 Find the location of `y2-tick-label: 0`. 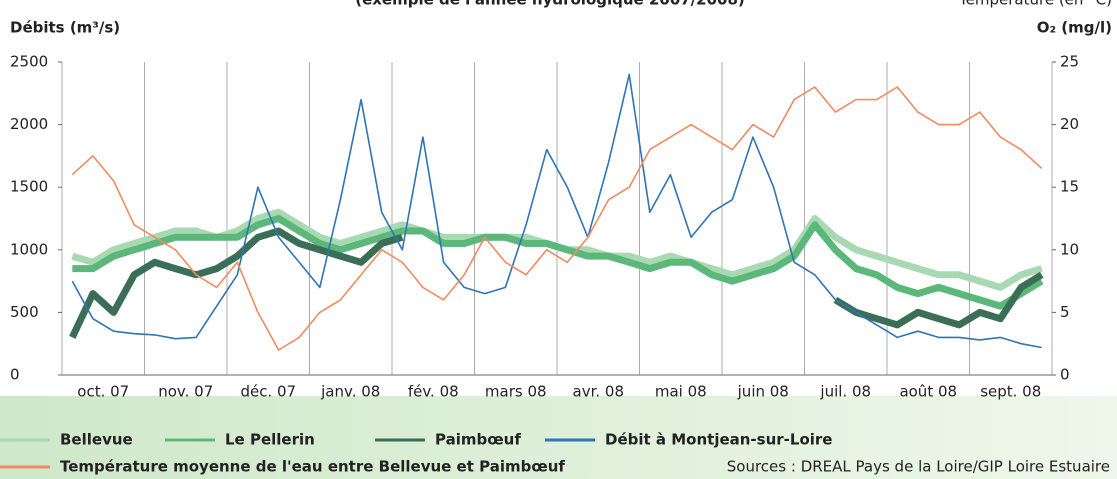

y2-tick-label: 0 is located at coordinates (1065, 375).